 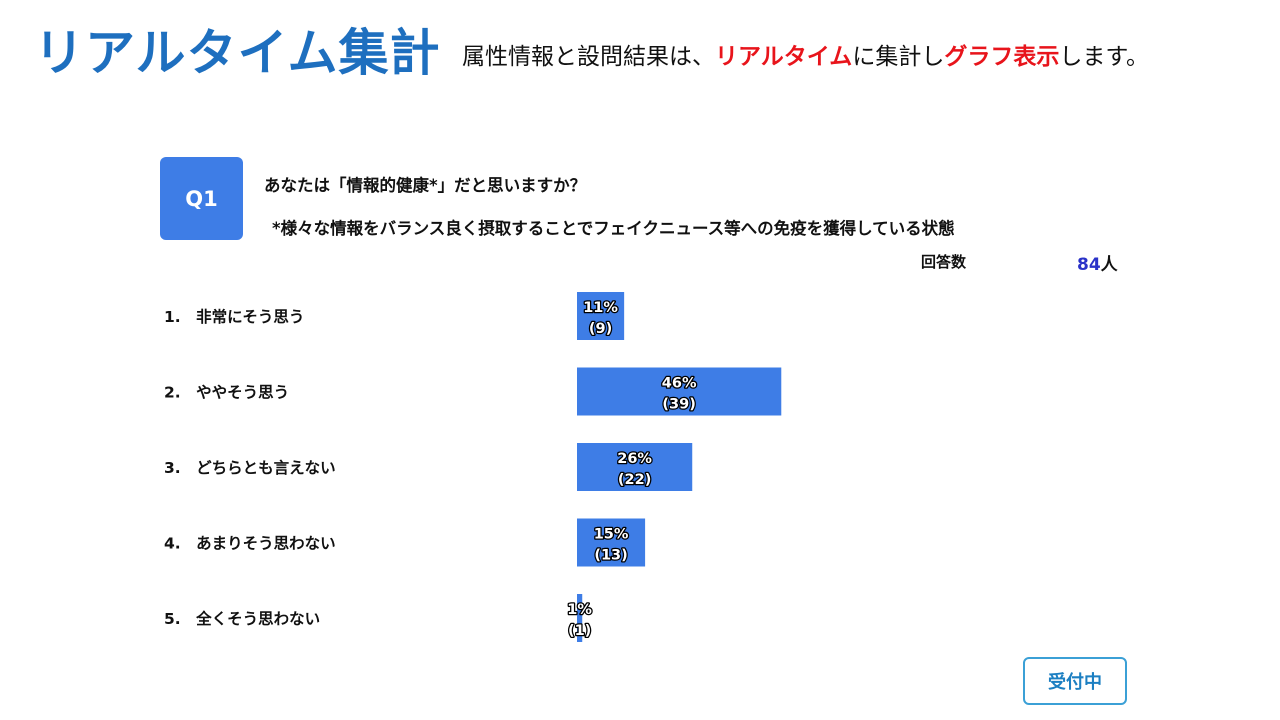 I want to click on bar-percent-label: 1%, so click(x=579, y=610).